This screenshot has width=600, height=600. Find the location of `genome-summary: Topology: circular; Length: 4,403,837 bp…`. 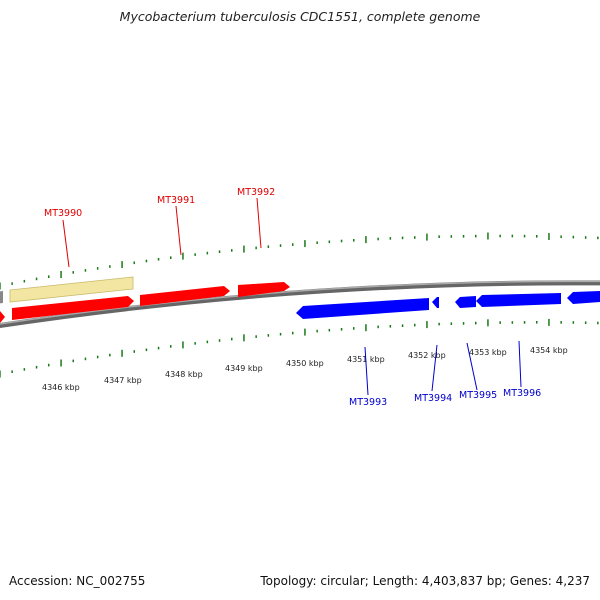

genome-summary: Topology: circular; Length: 4,403,837 bp… is located at coordinates (425, 581).